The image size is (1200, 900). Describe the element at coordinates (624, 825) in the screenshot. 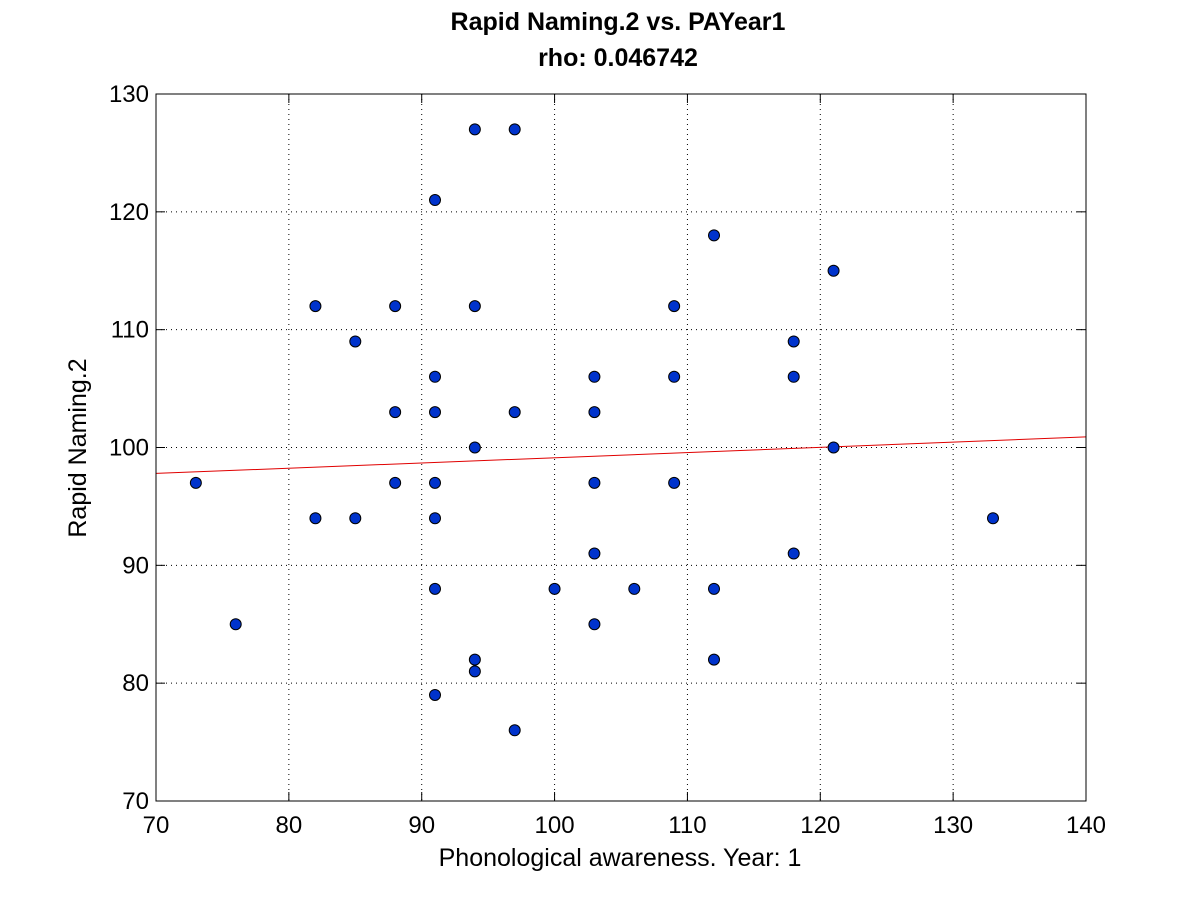

I see `x-tick-labels: 70 80 90 100 110 120 130 140` at that location.